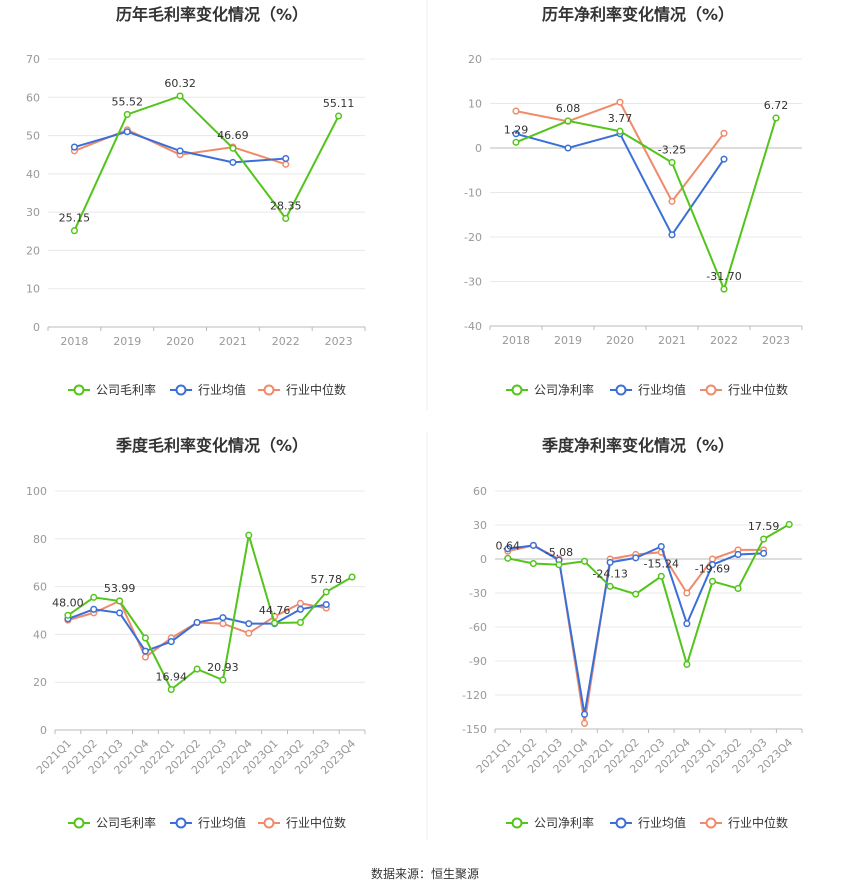 Image resolution: width=850 pixels, height=890 pixels. What do you see at coordinates (478, 627) in the screenshot?
I see `y-tick-label: -60` at bounding box center [478, 627].